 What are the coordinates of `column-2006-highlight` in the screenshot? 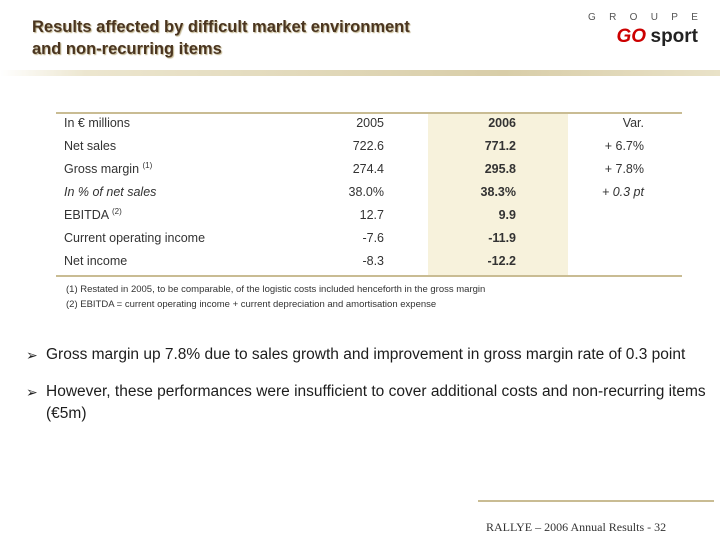 It's located at (498, 194).